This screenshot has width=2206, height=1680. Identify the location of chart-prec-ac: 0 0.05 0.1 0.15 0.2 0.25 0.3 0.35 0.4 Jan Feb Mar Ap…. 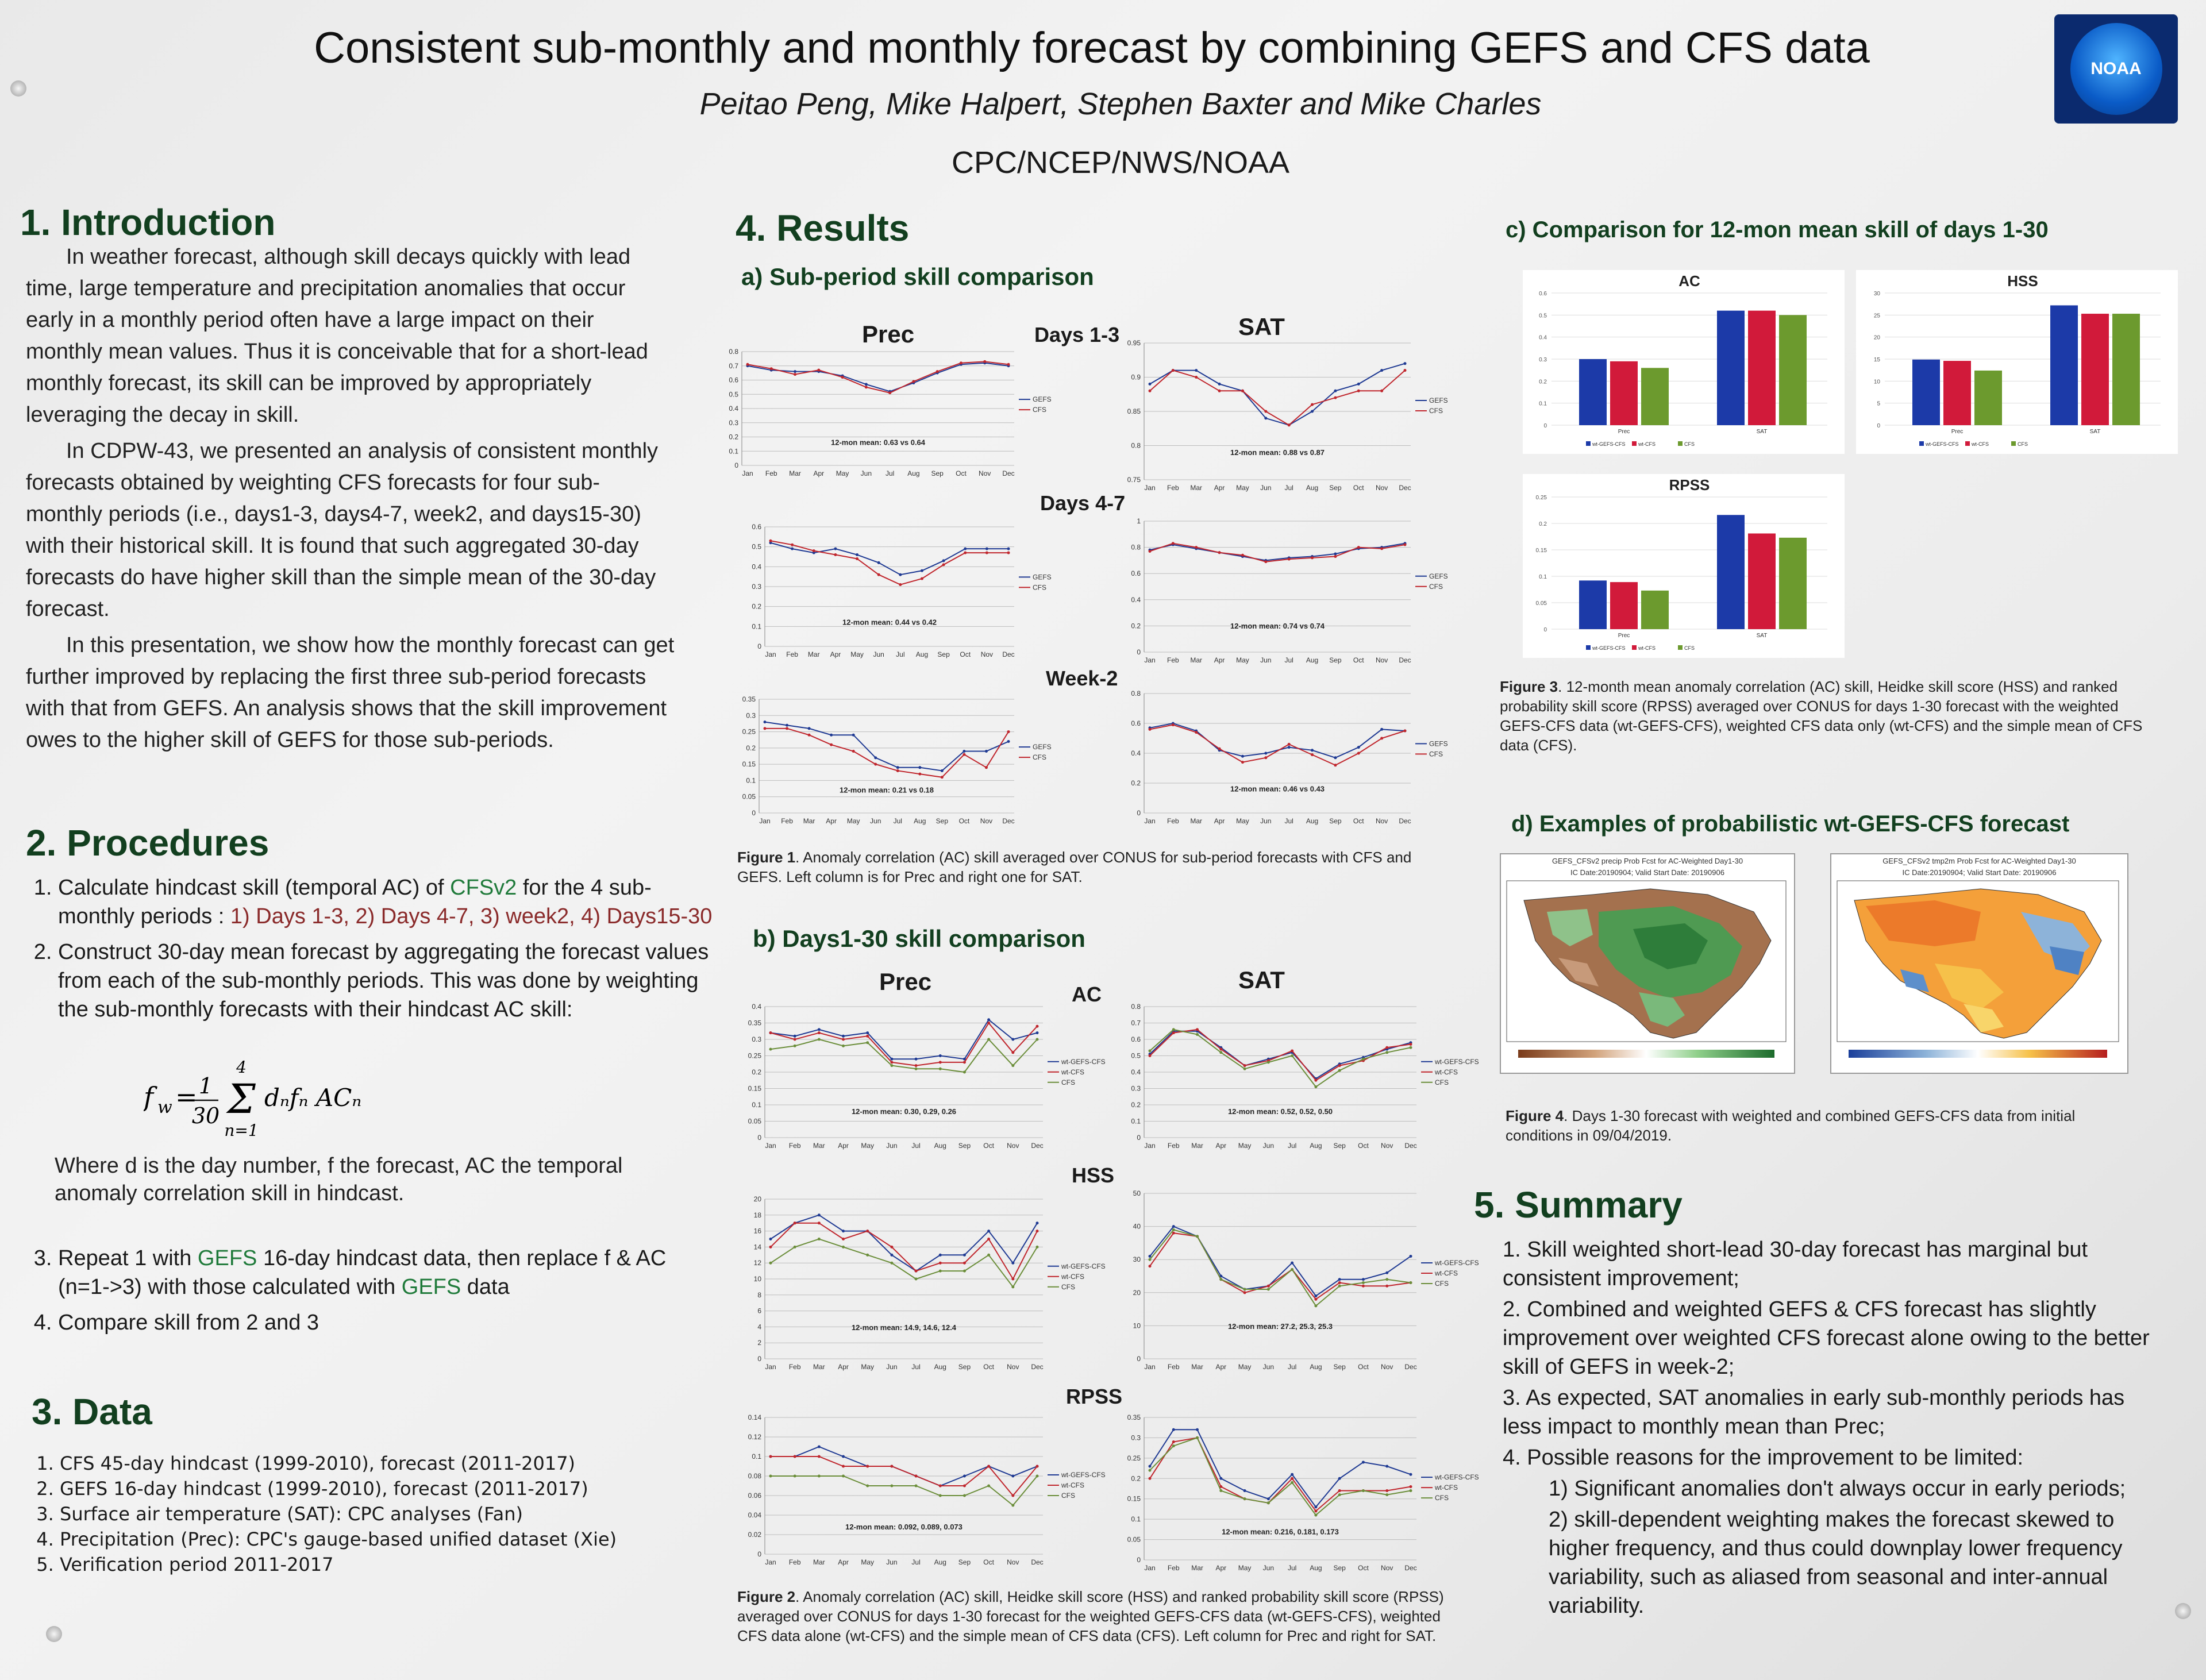
(925, 1077).